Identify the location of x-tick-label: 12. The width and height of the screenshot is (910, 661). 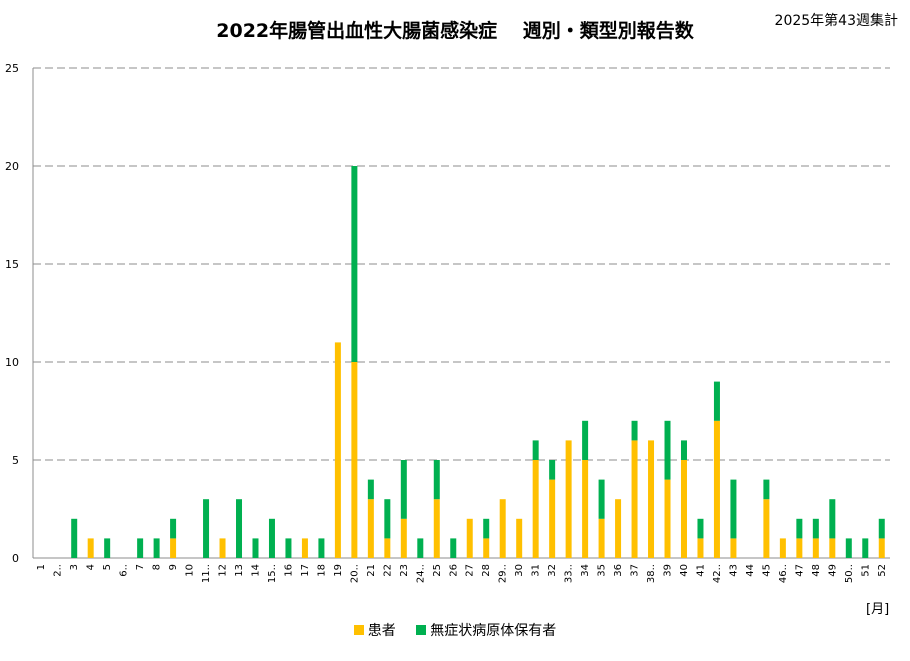
(223, 570).